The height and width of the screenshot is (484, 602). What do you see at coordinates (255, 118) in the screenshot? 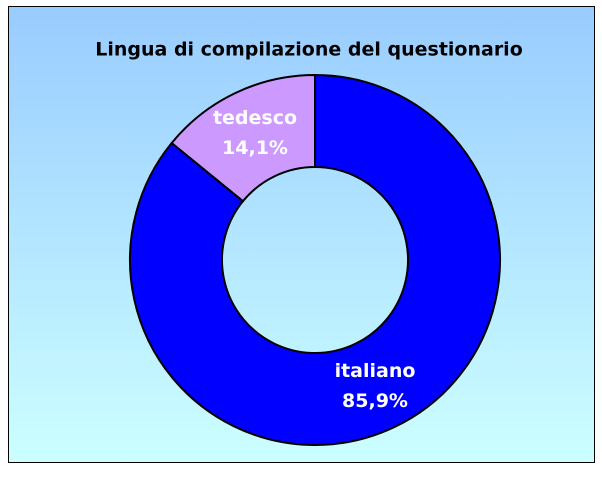
I see `slice-label: tedesco` at bounding box center [255, 118].